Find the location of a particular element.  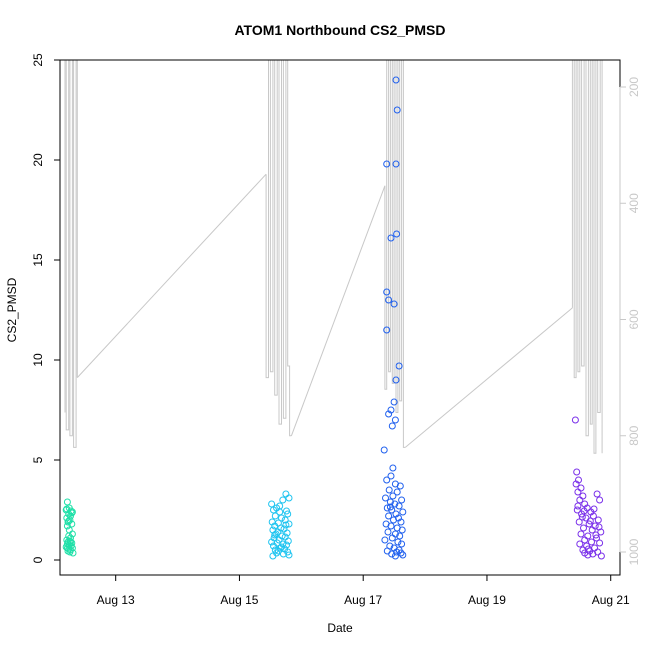

chart-title: ATOM1 Northbound CS2_PMSD is located at coordinates (339, 30).